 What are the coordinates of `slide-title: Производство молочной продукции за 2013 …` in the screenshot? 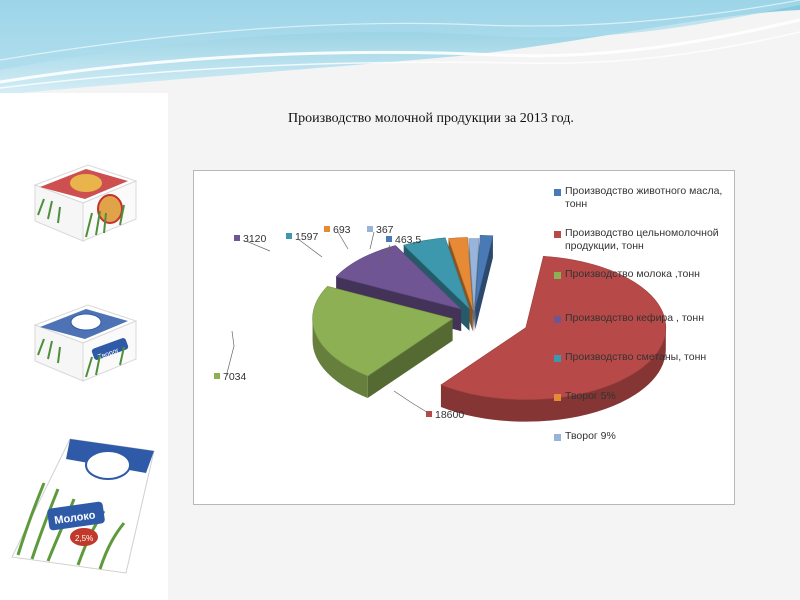 It's located at (431, 118).